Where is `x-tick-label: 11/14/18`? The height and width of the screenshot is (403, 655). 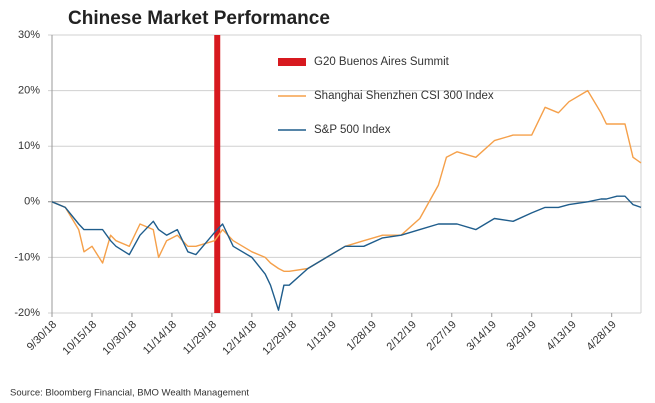 x-tick-label: 11/14/18 is located at coordinates (160, 338).